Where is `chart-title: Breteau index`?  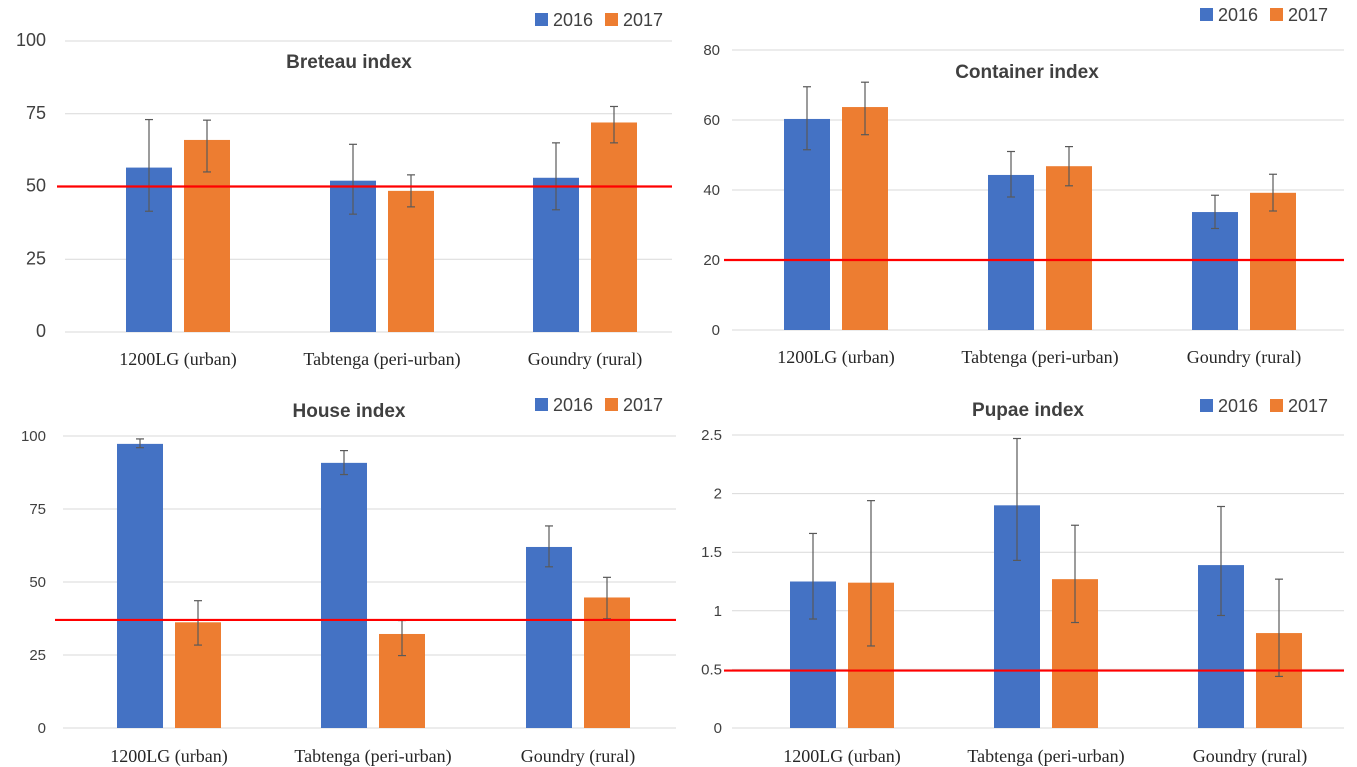 chart-title: Breteau index is located at coordinates (349, 62).